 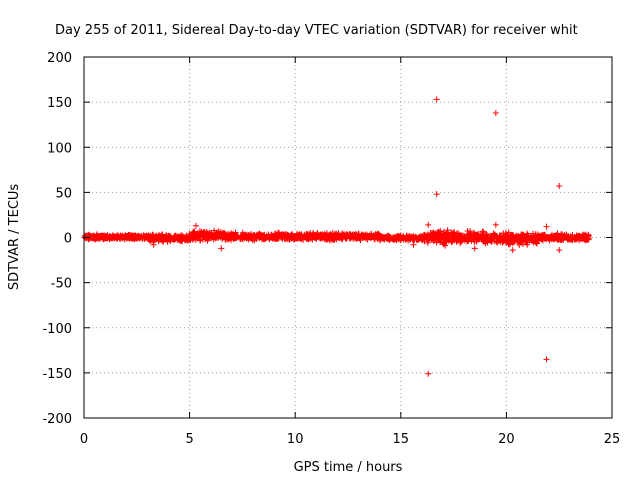 What do you see at coordinates (59, 58) in the screenshot?
I see `y-tick-label: 200` at bounding box center [59, 58].